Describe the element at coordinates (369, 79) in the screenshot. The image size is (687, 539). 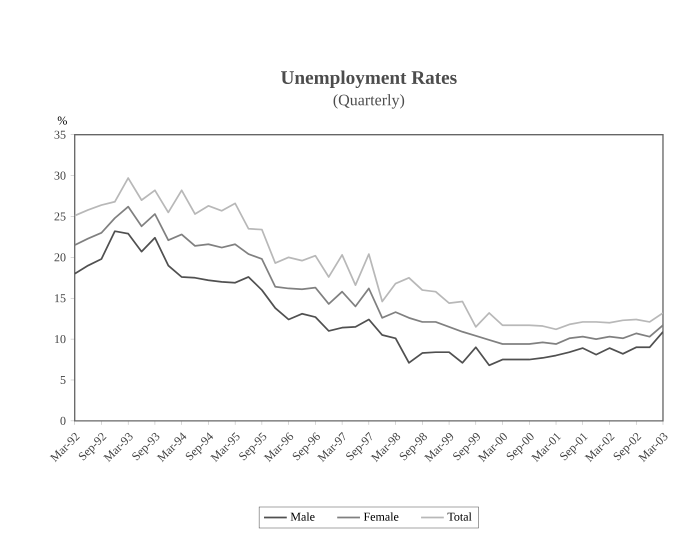
I see `chart-title: Unemployment Rates` at that location.